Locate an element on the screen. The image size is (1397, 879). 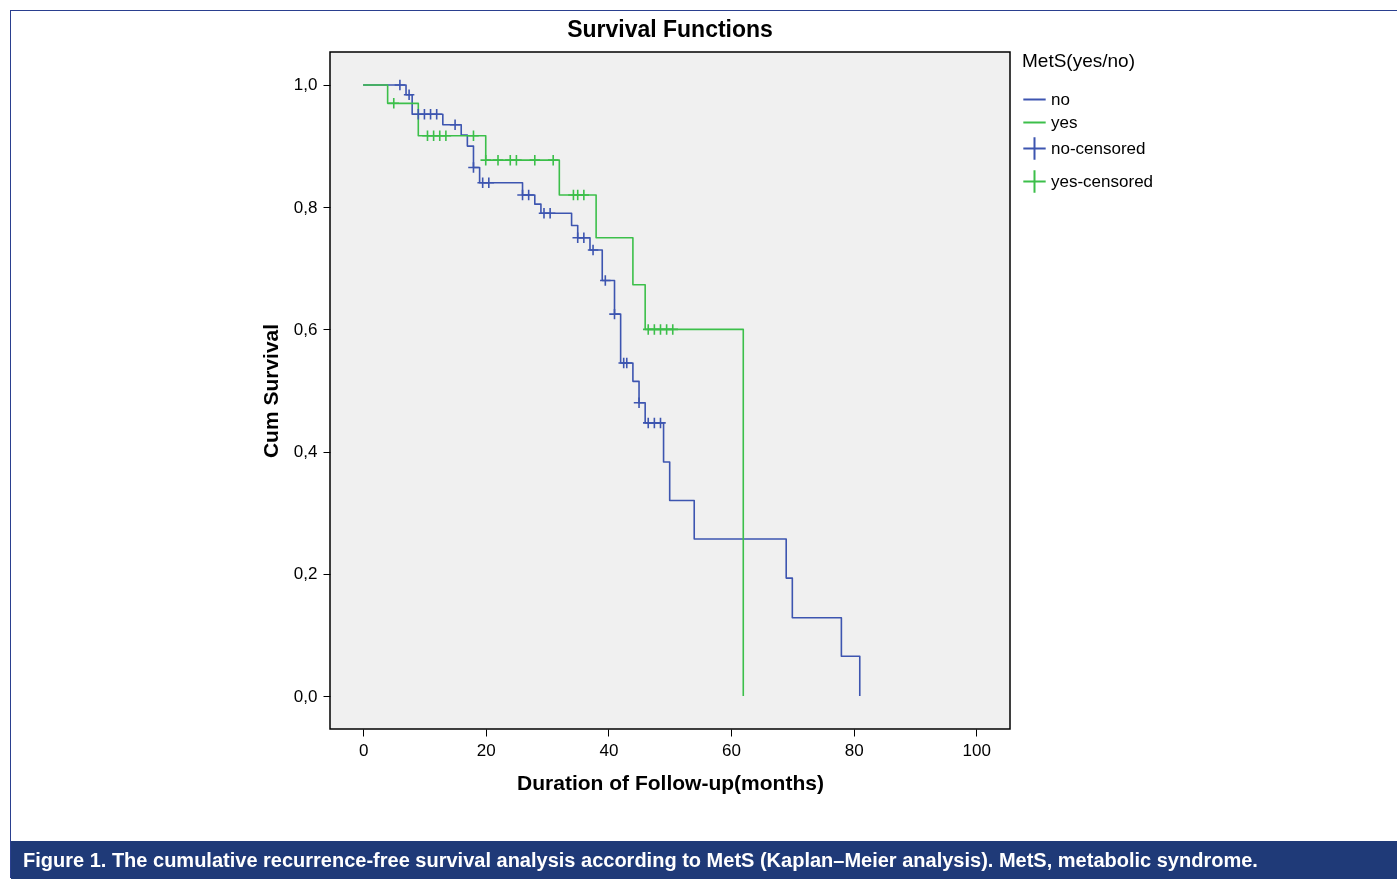
x-tick-label: 100 is located at coordinates (976, 750).